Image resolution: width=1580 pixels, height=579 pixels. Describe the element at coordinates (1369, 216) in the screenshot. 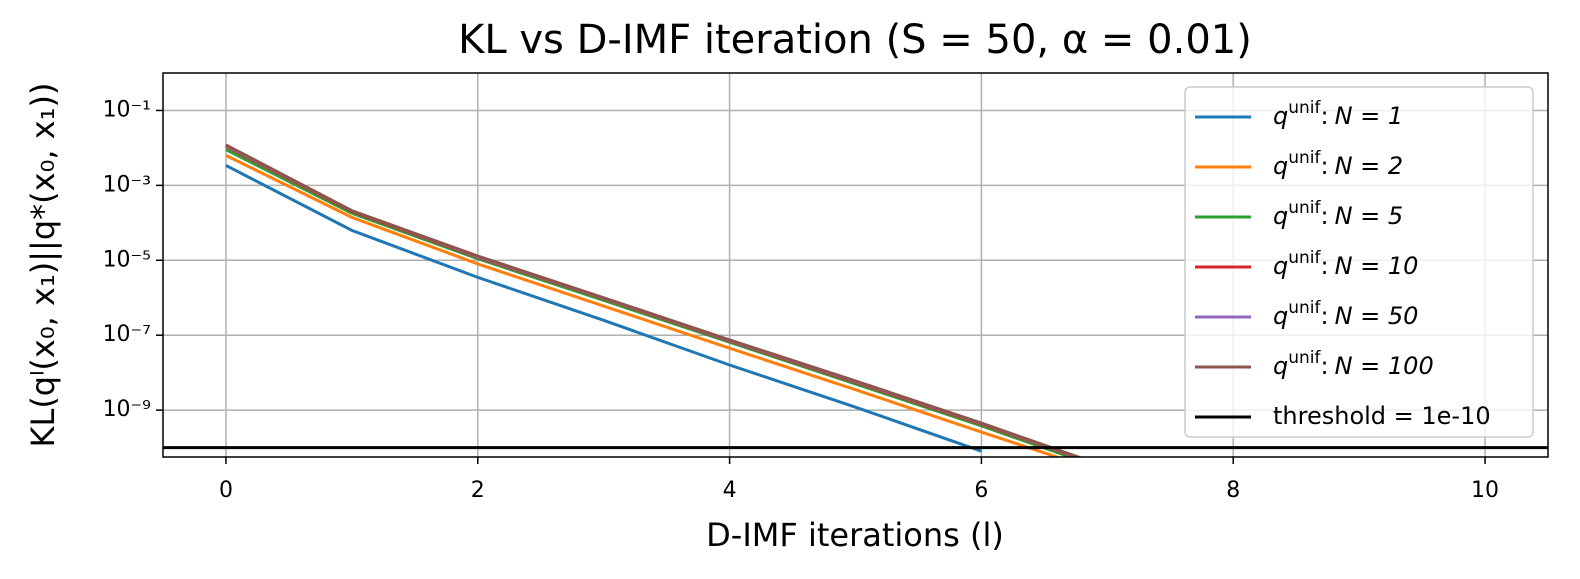

I see `legend-name: N = 5` at that location.